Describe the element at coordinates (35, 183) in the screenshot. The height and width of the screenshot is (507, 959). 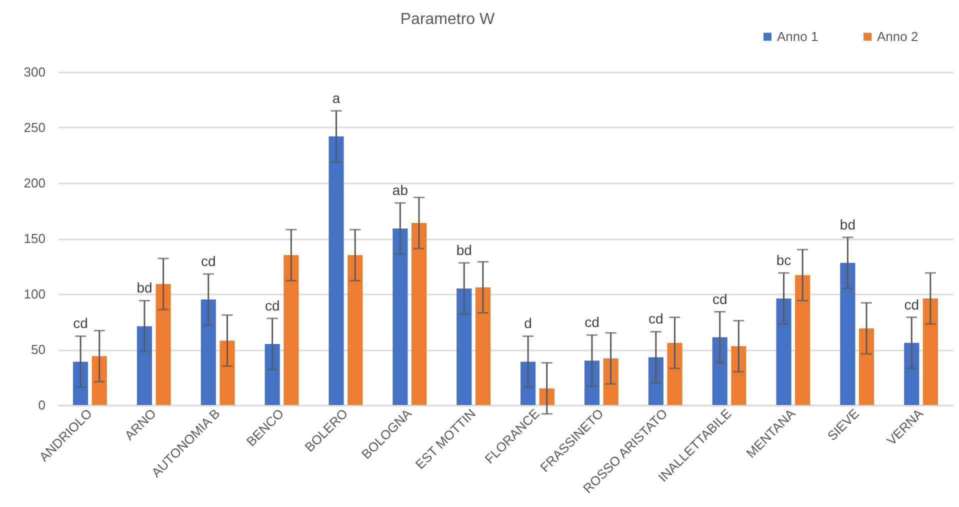
I see `y-tick-label: 200` at that location.